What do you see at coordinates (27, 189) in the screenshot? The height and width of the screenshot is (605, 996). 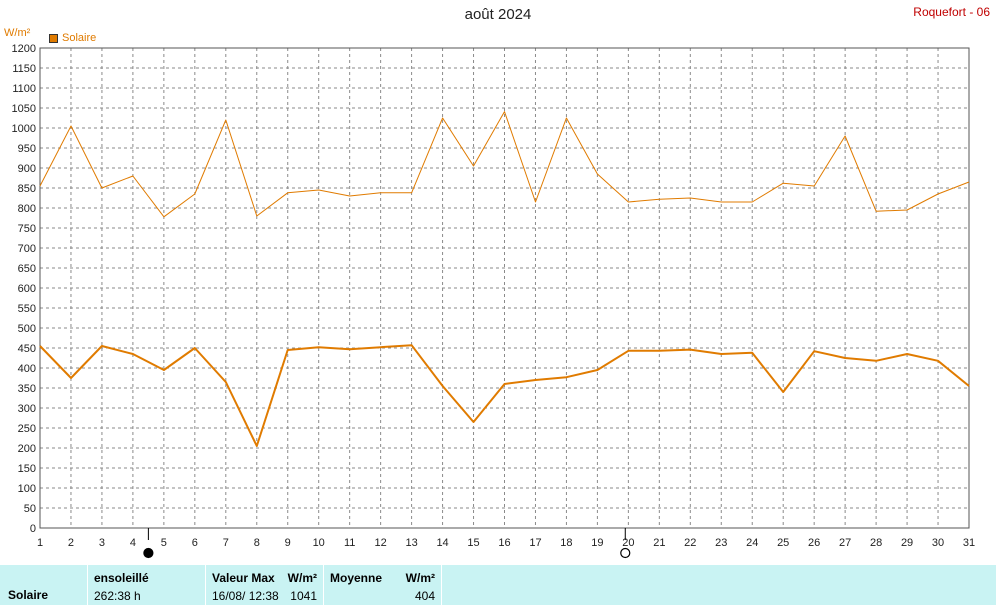 I see `y-tick-label: 850` at bounding box center [27, 189].